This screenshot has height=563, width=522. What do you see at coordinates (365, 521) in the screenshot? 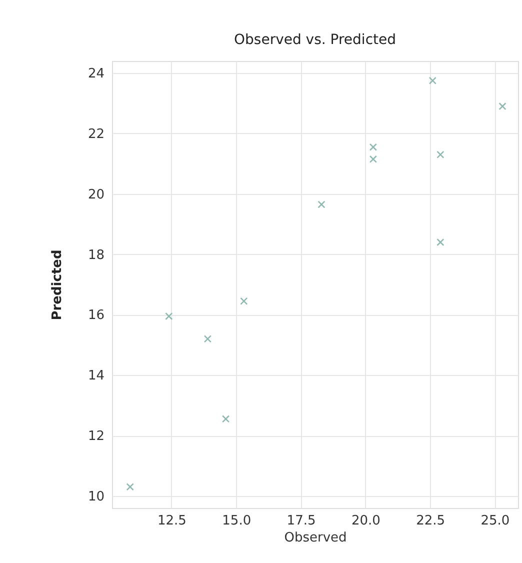
I see `x-tick-label: 20.0` at bounding box center [365, 521].